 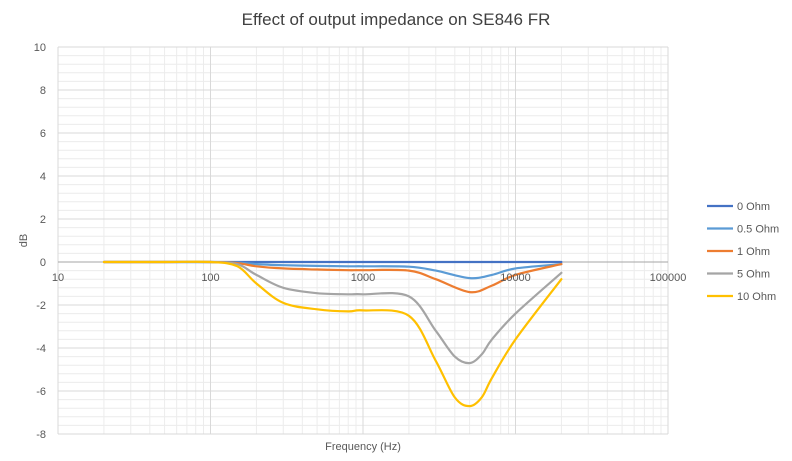 I want to click on x-tick-label: 100000, so click(x=668, y=278).